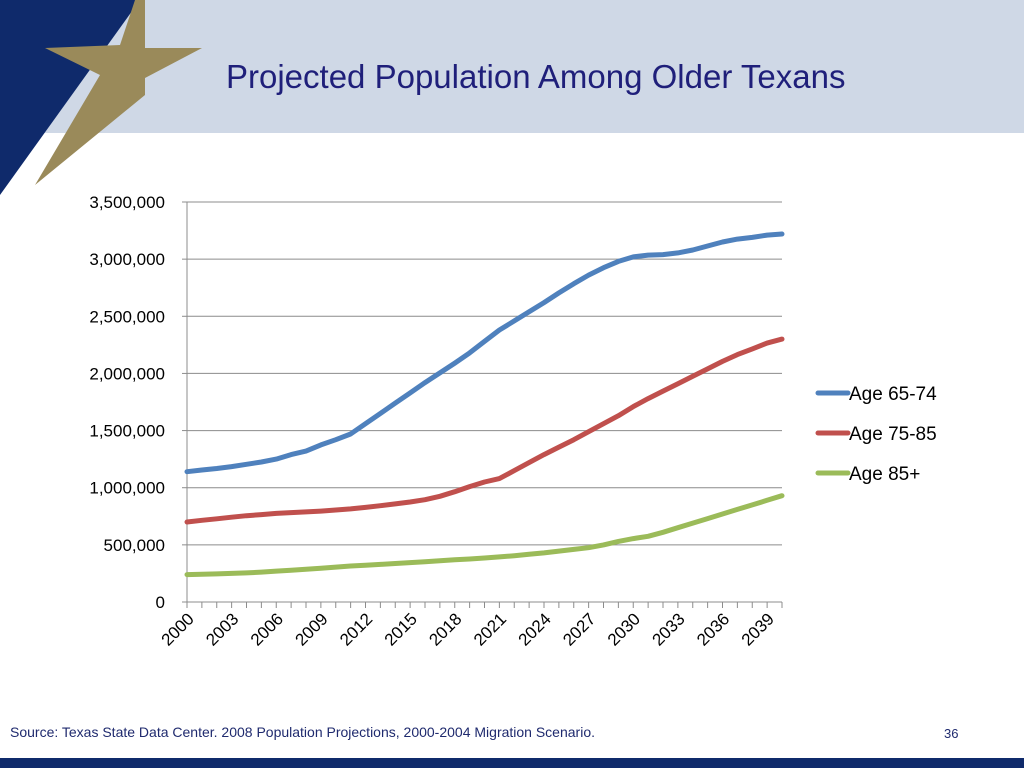  What do you see at coordinates (445, 629) in the screenshot?
I see `x-tick-label: 2018` at bounding box center [445, 629].